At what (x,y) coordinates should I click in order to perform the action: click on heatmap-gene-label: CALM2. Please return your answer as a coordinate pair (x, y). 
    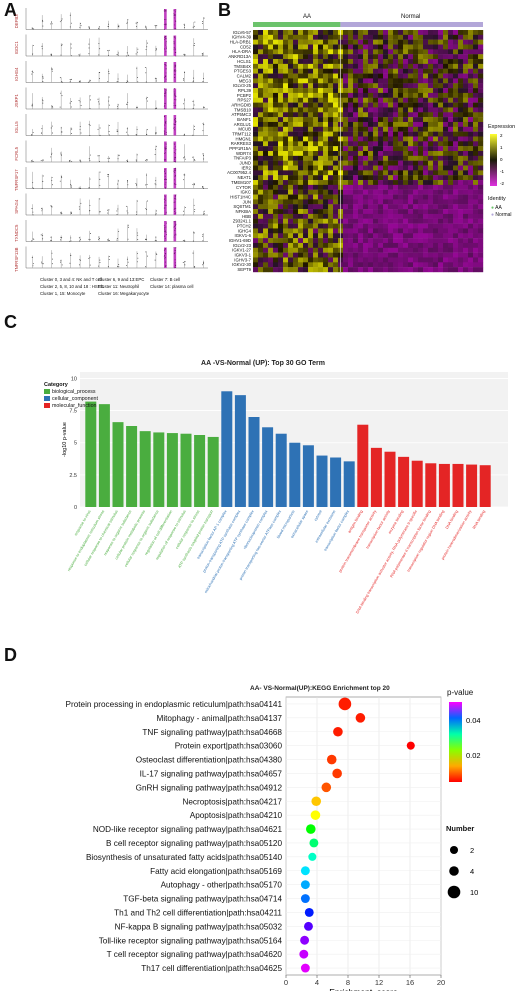
    Looking at the image, I should click on (244, 75).